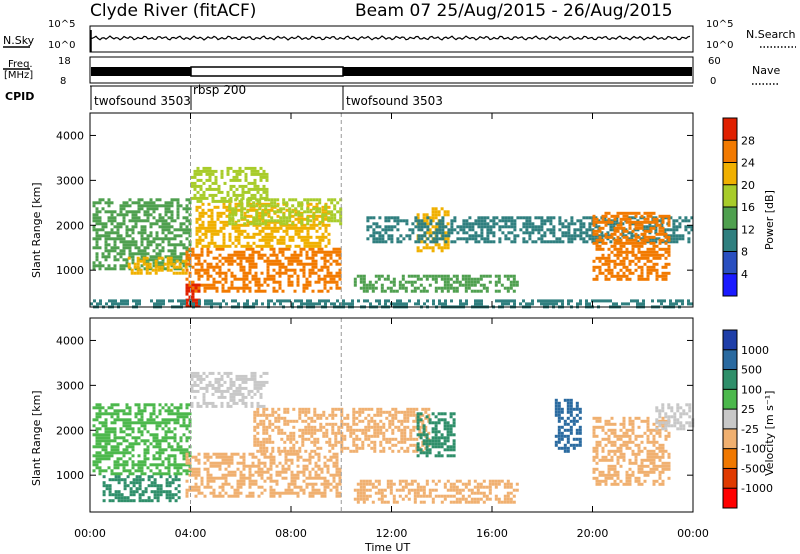  What do you see at coordinates (70, 180) in the screenshot?
I see `power-ytick-label: 3000` at bounding box center [70, 180].